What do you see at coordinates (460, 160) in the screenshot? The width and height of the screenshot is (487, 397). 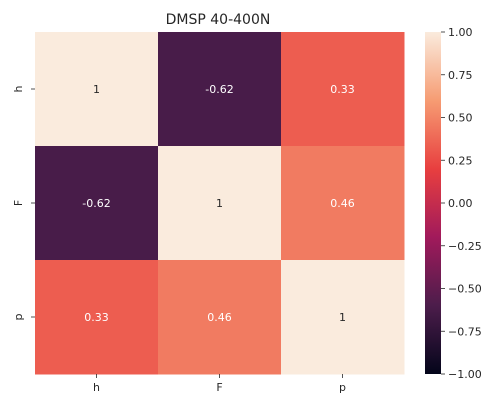 I see `colorbar-tick-label: 0.25` at bounding box center [460, 160].